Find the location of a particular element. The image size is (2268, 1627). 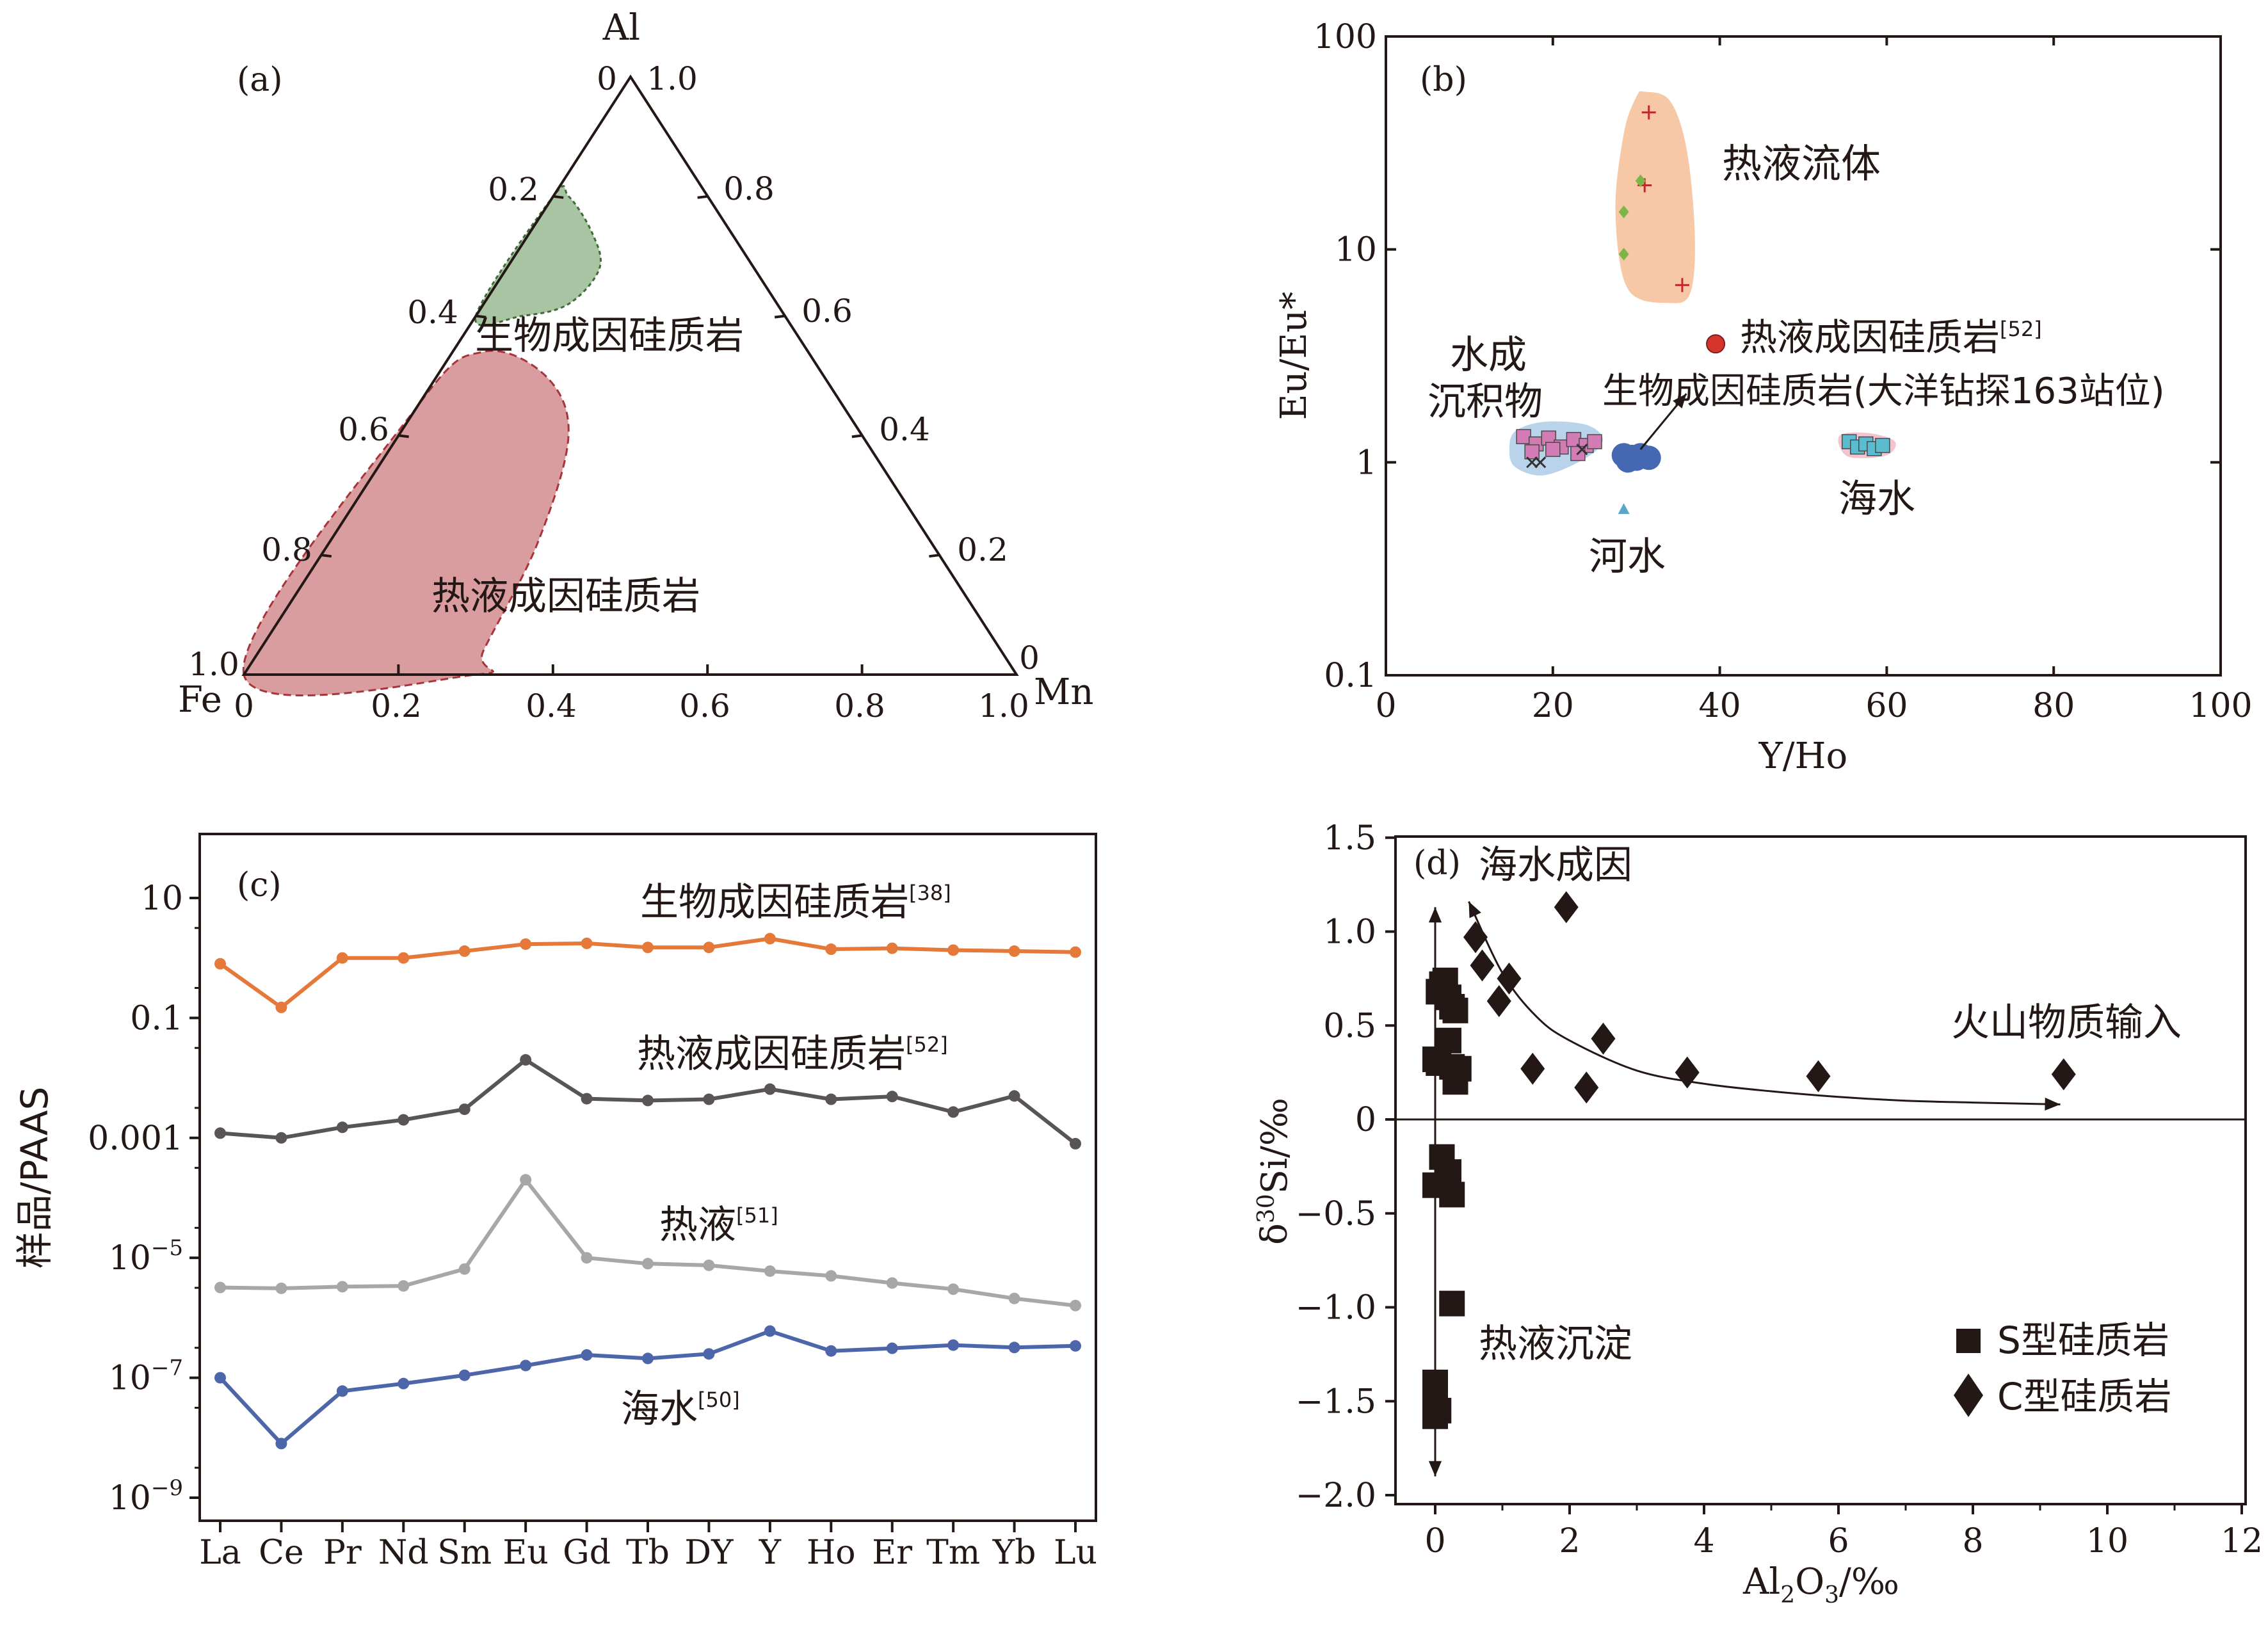

y-tick-label: −1.5 is located at coordinates (1336, 1402).